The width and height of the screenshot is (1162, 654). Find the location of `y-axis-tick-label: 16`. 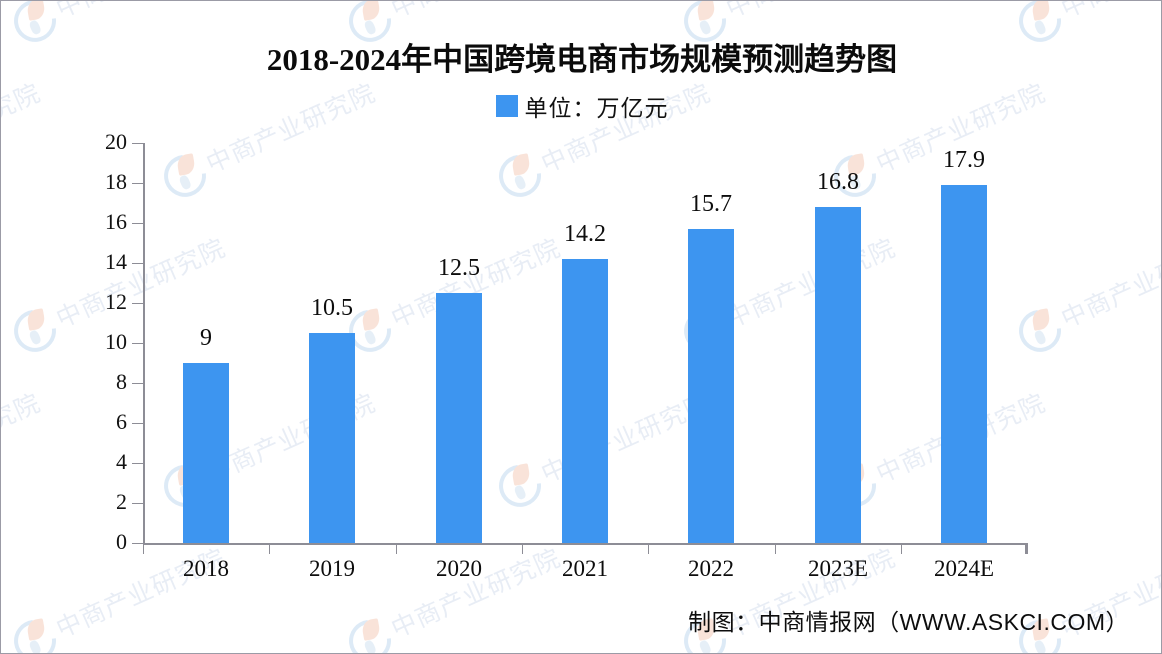

y-axis-tick-label: 16 is located at coordinates (116, 221).